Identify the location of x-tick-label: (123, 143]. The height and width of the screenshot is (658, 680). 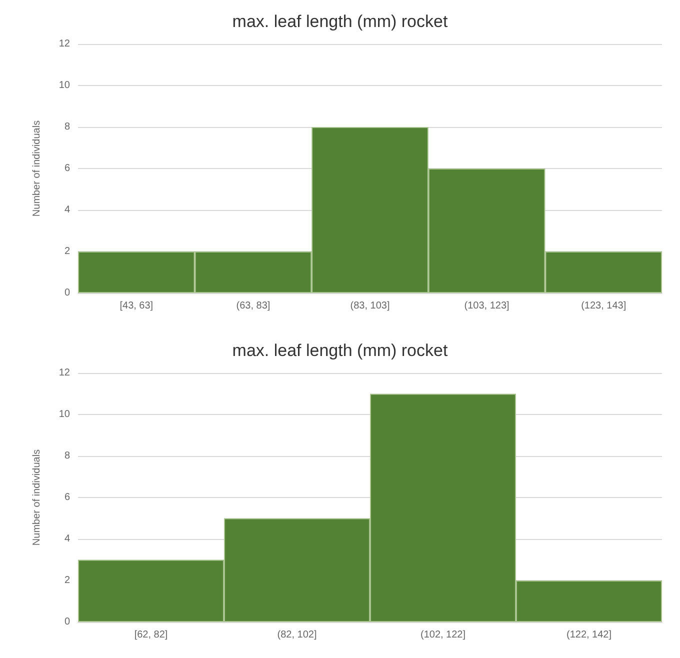
(603, 306).